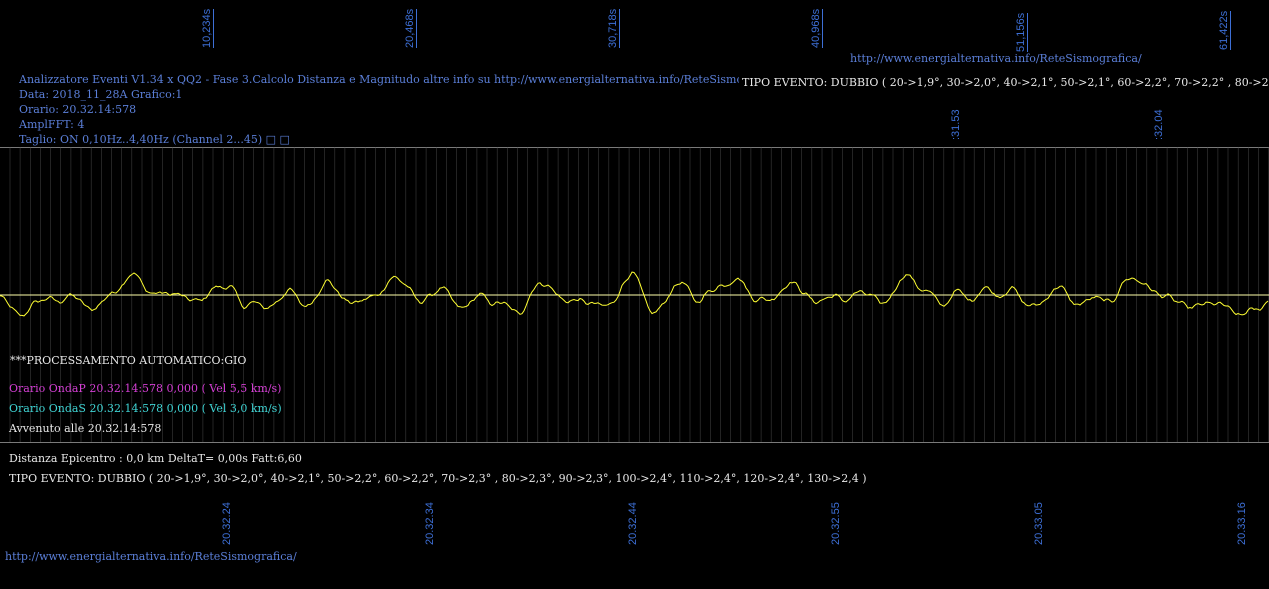 This screenshot has width=1269, height=589. What do you see at coordinates (1039, 523) in the screenshot?
I see `bottom-time-label: 20.33.05` at bounding box center [1039, 523].